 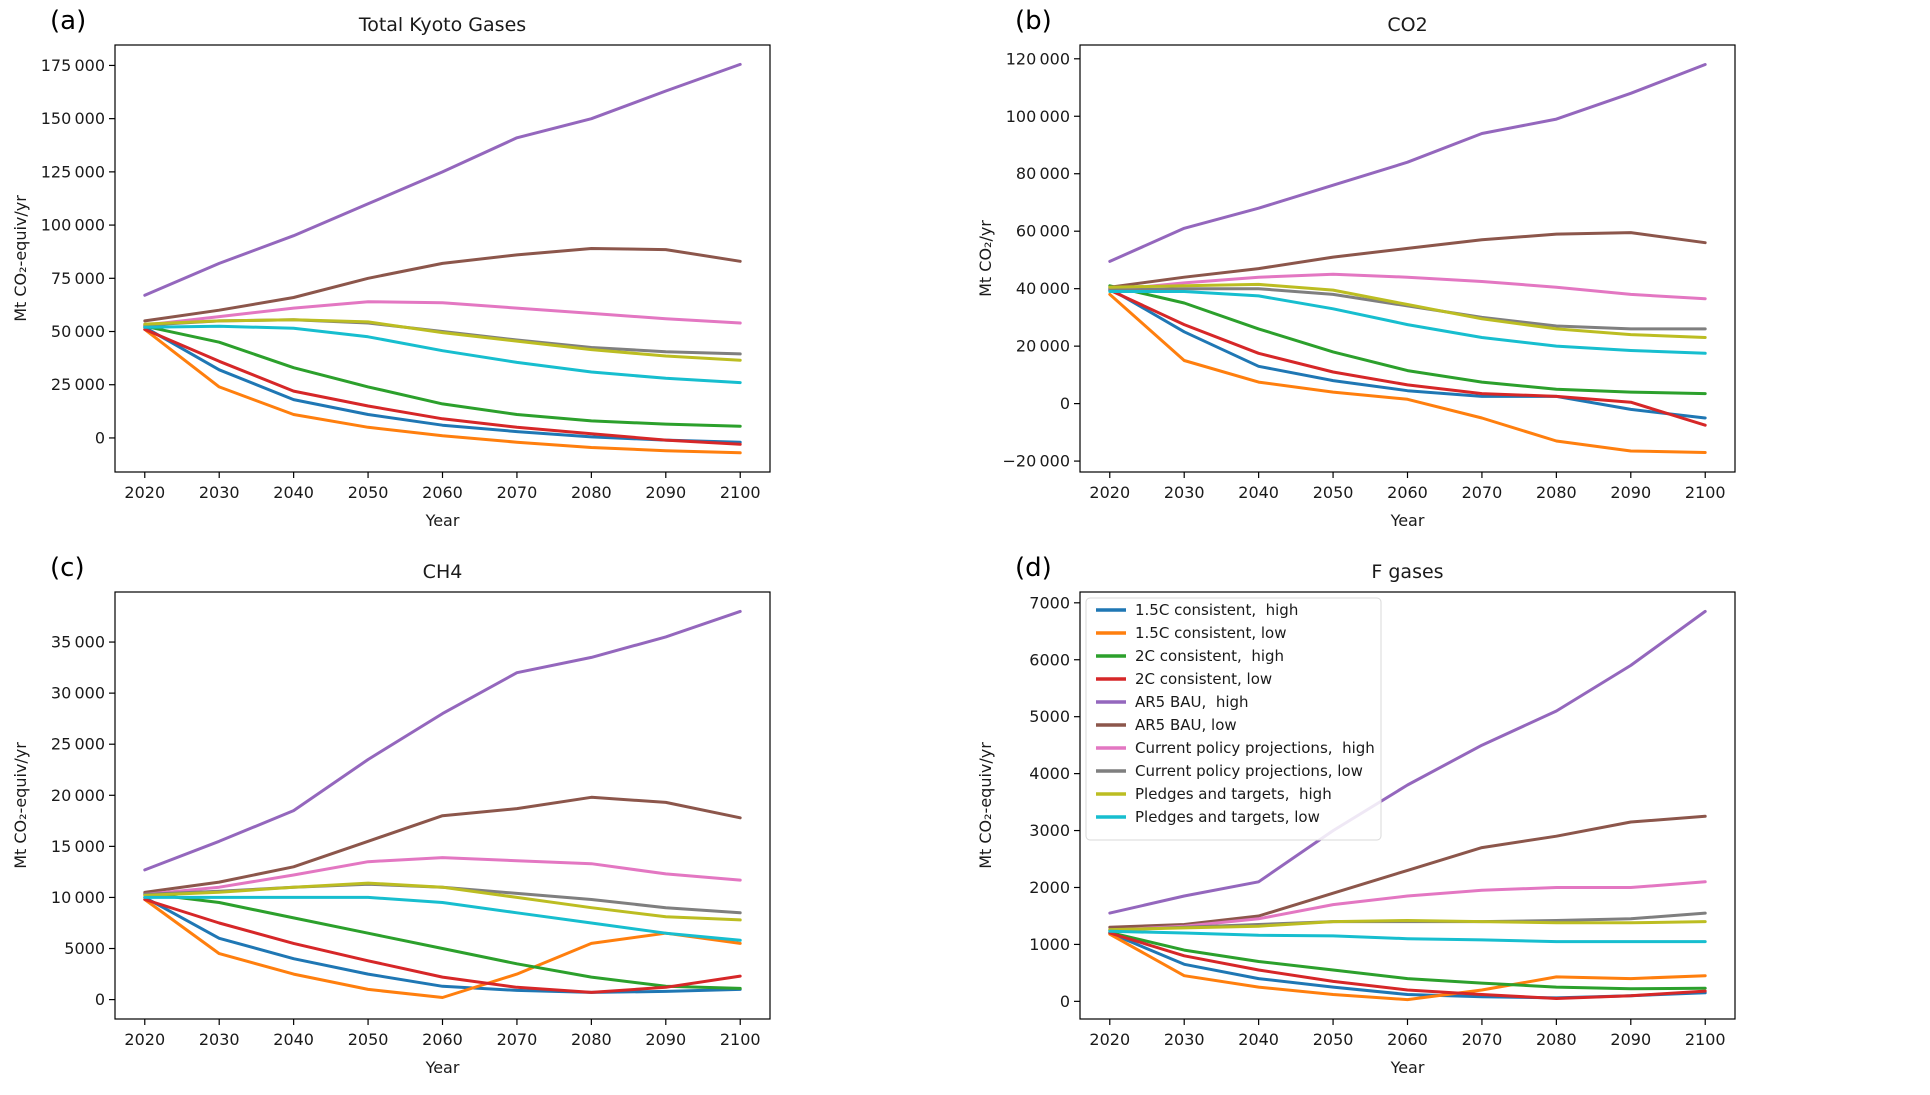 What do you see at coordinates (1255, 748) in the screenshot?
I see `legend-label: Current policy projections, high` at bounding box center [1255, 748].